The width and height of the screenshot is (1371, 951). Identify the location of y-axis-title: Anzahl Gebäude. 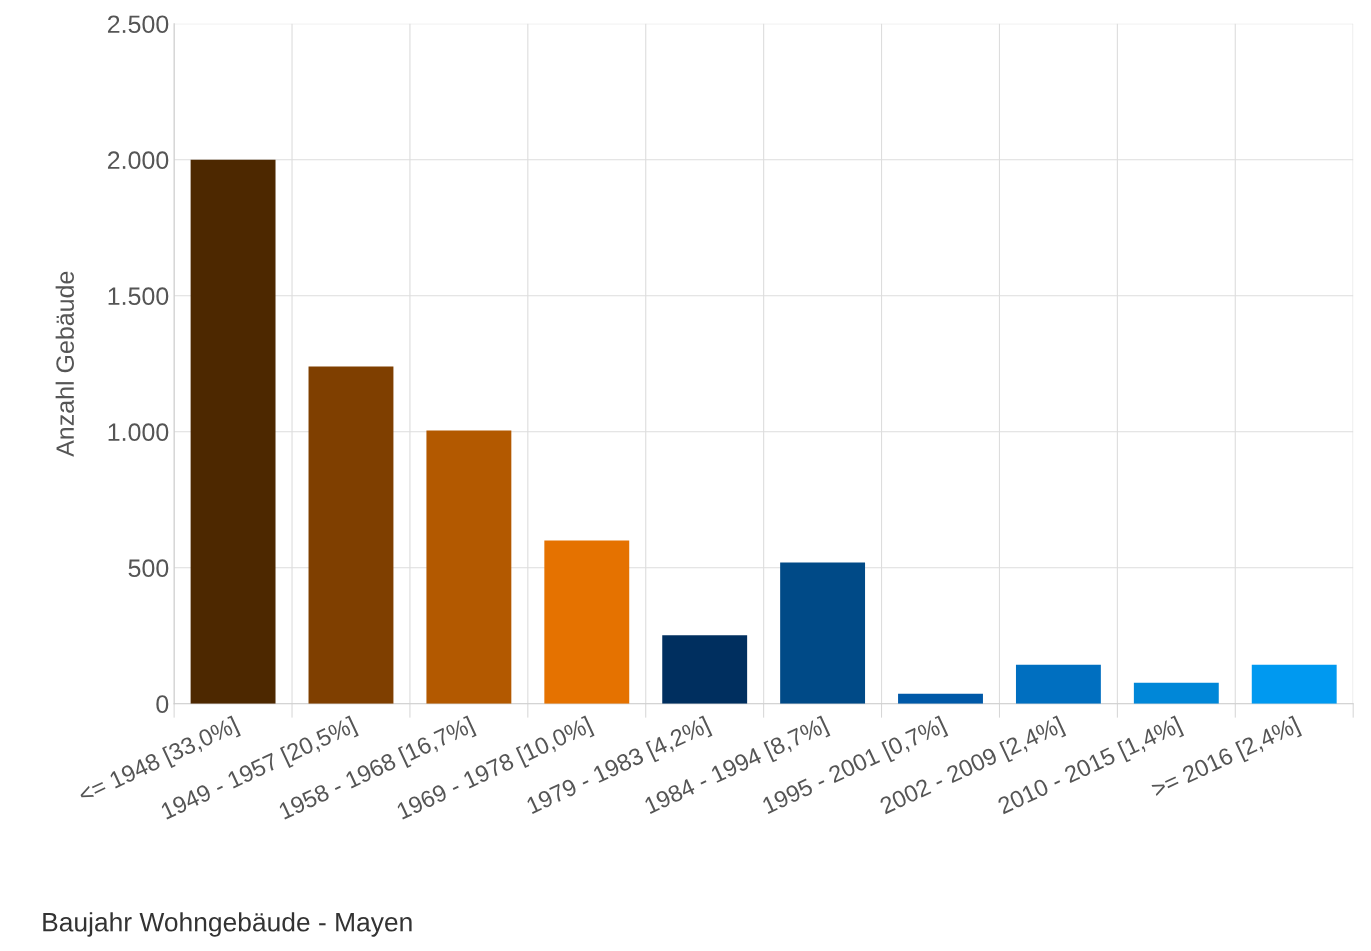
(64, 364).